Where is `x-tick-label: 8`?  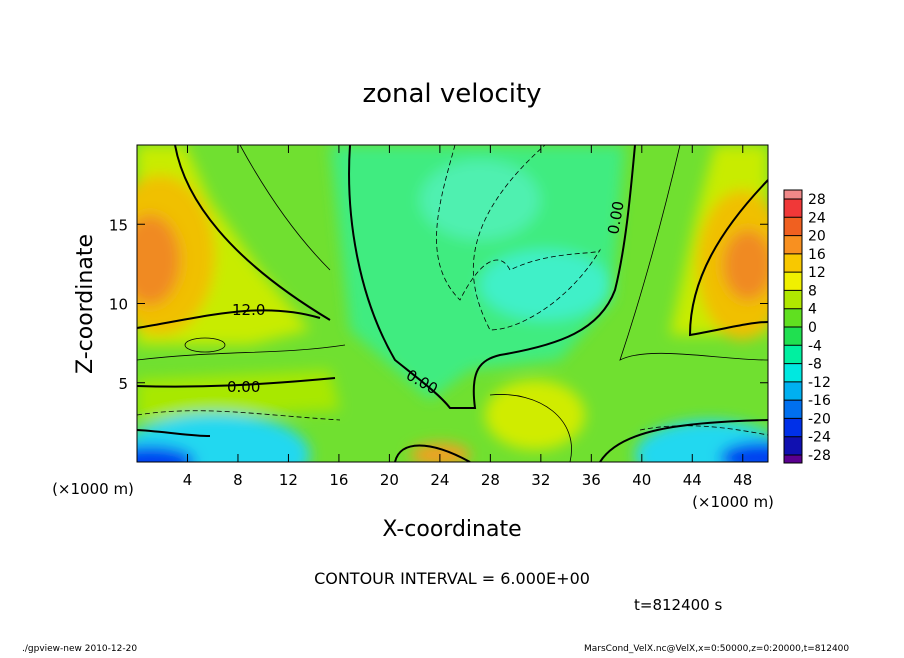 x-tick-label: 8 is located at coordinates (238, 480).